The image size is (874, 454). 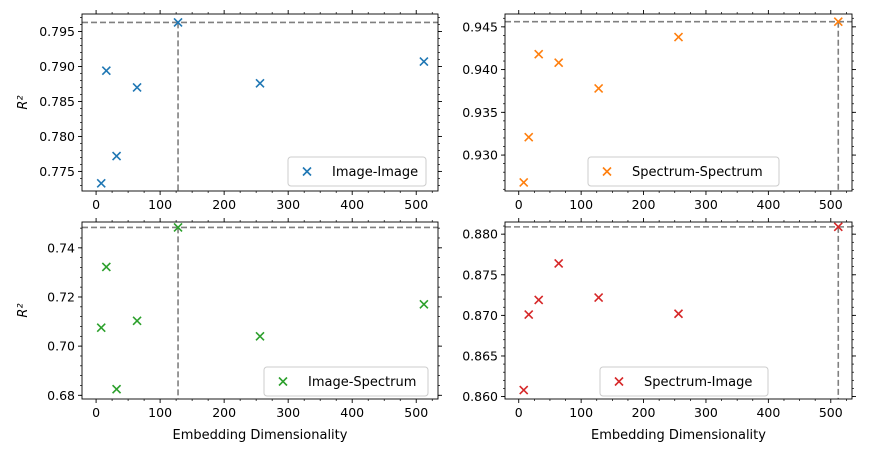 What do you see at coordinates (480, 112) in the screenshot?
I see `y-tick-label: 0.935` at bounding box center [480, 112].